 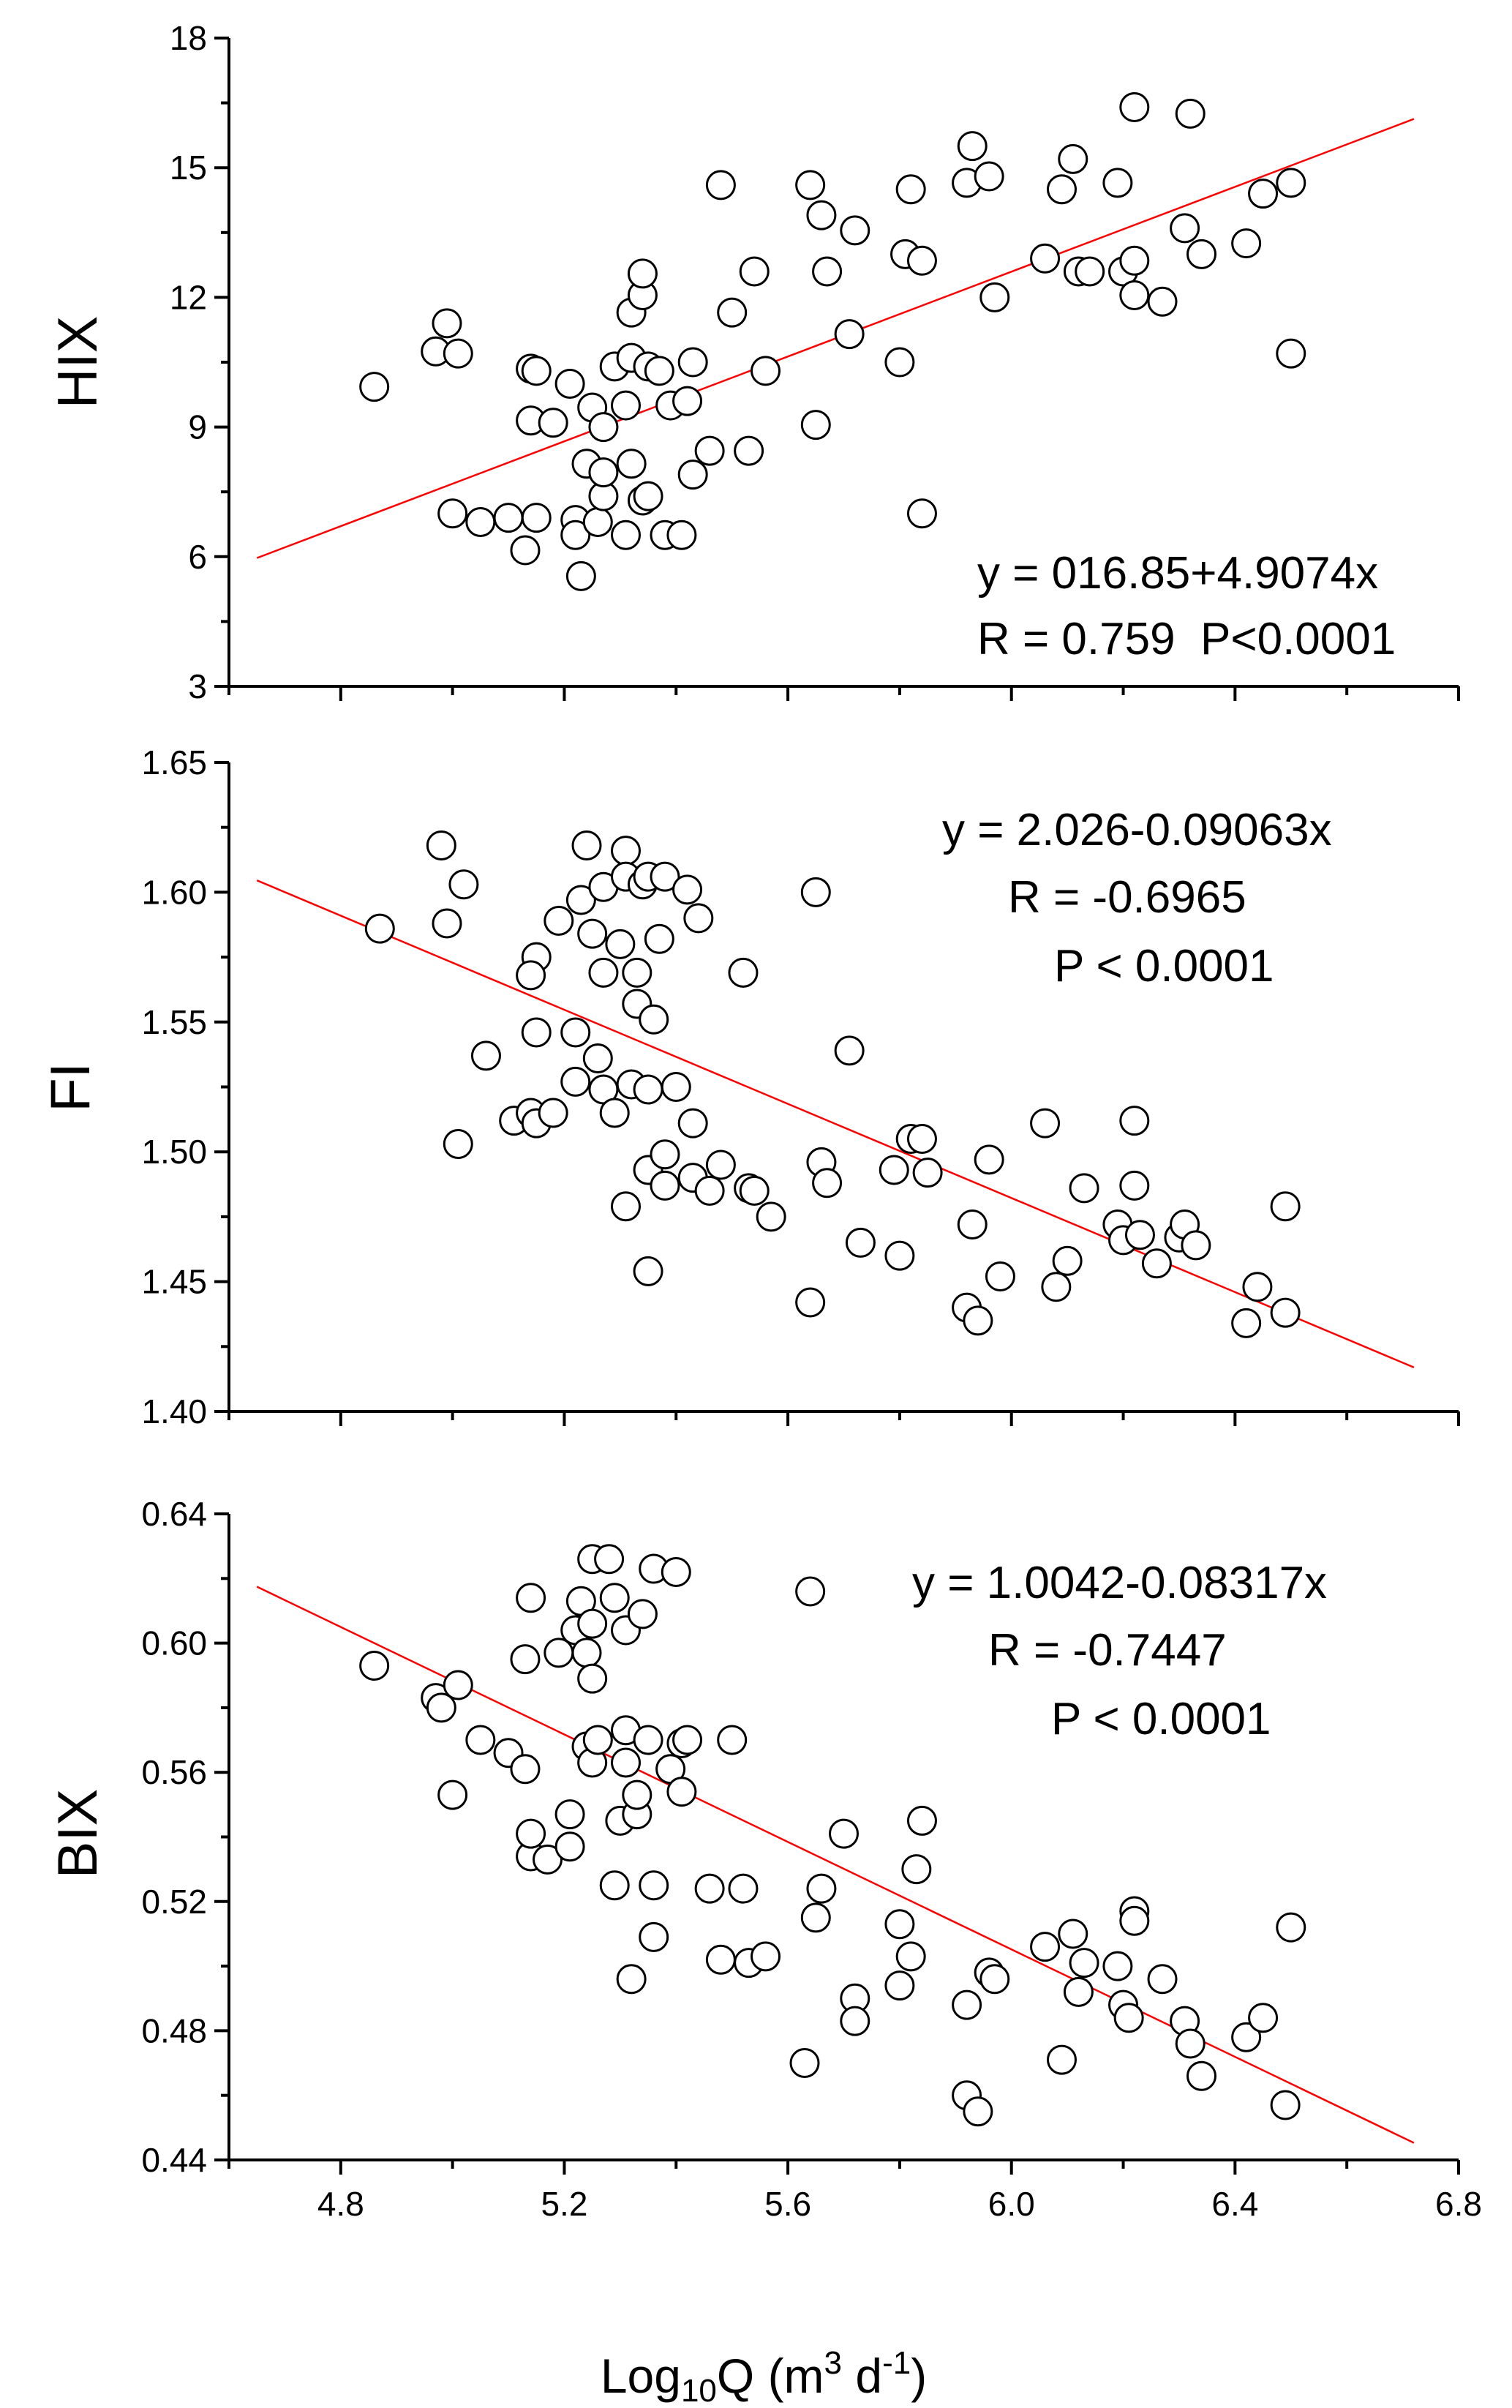 I want to click on y-tick-label: 1.50, so click(x=174, y=1152).